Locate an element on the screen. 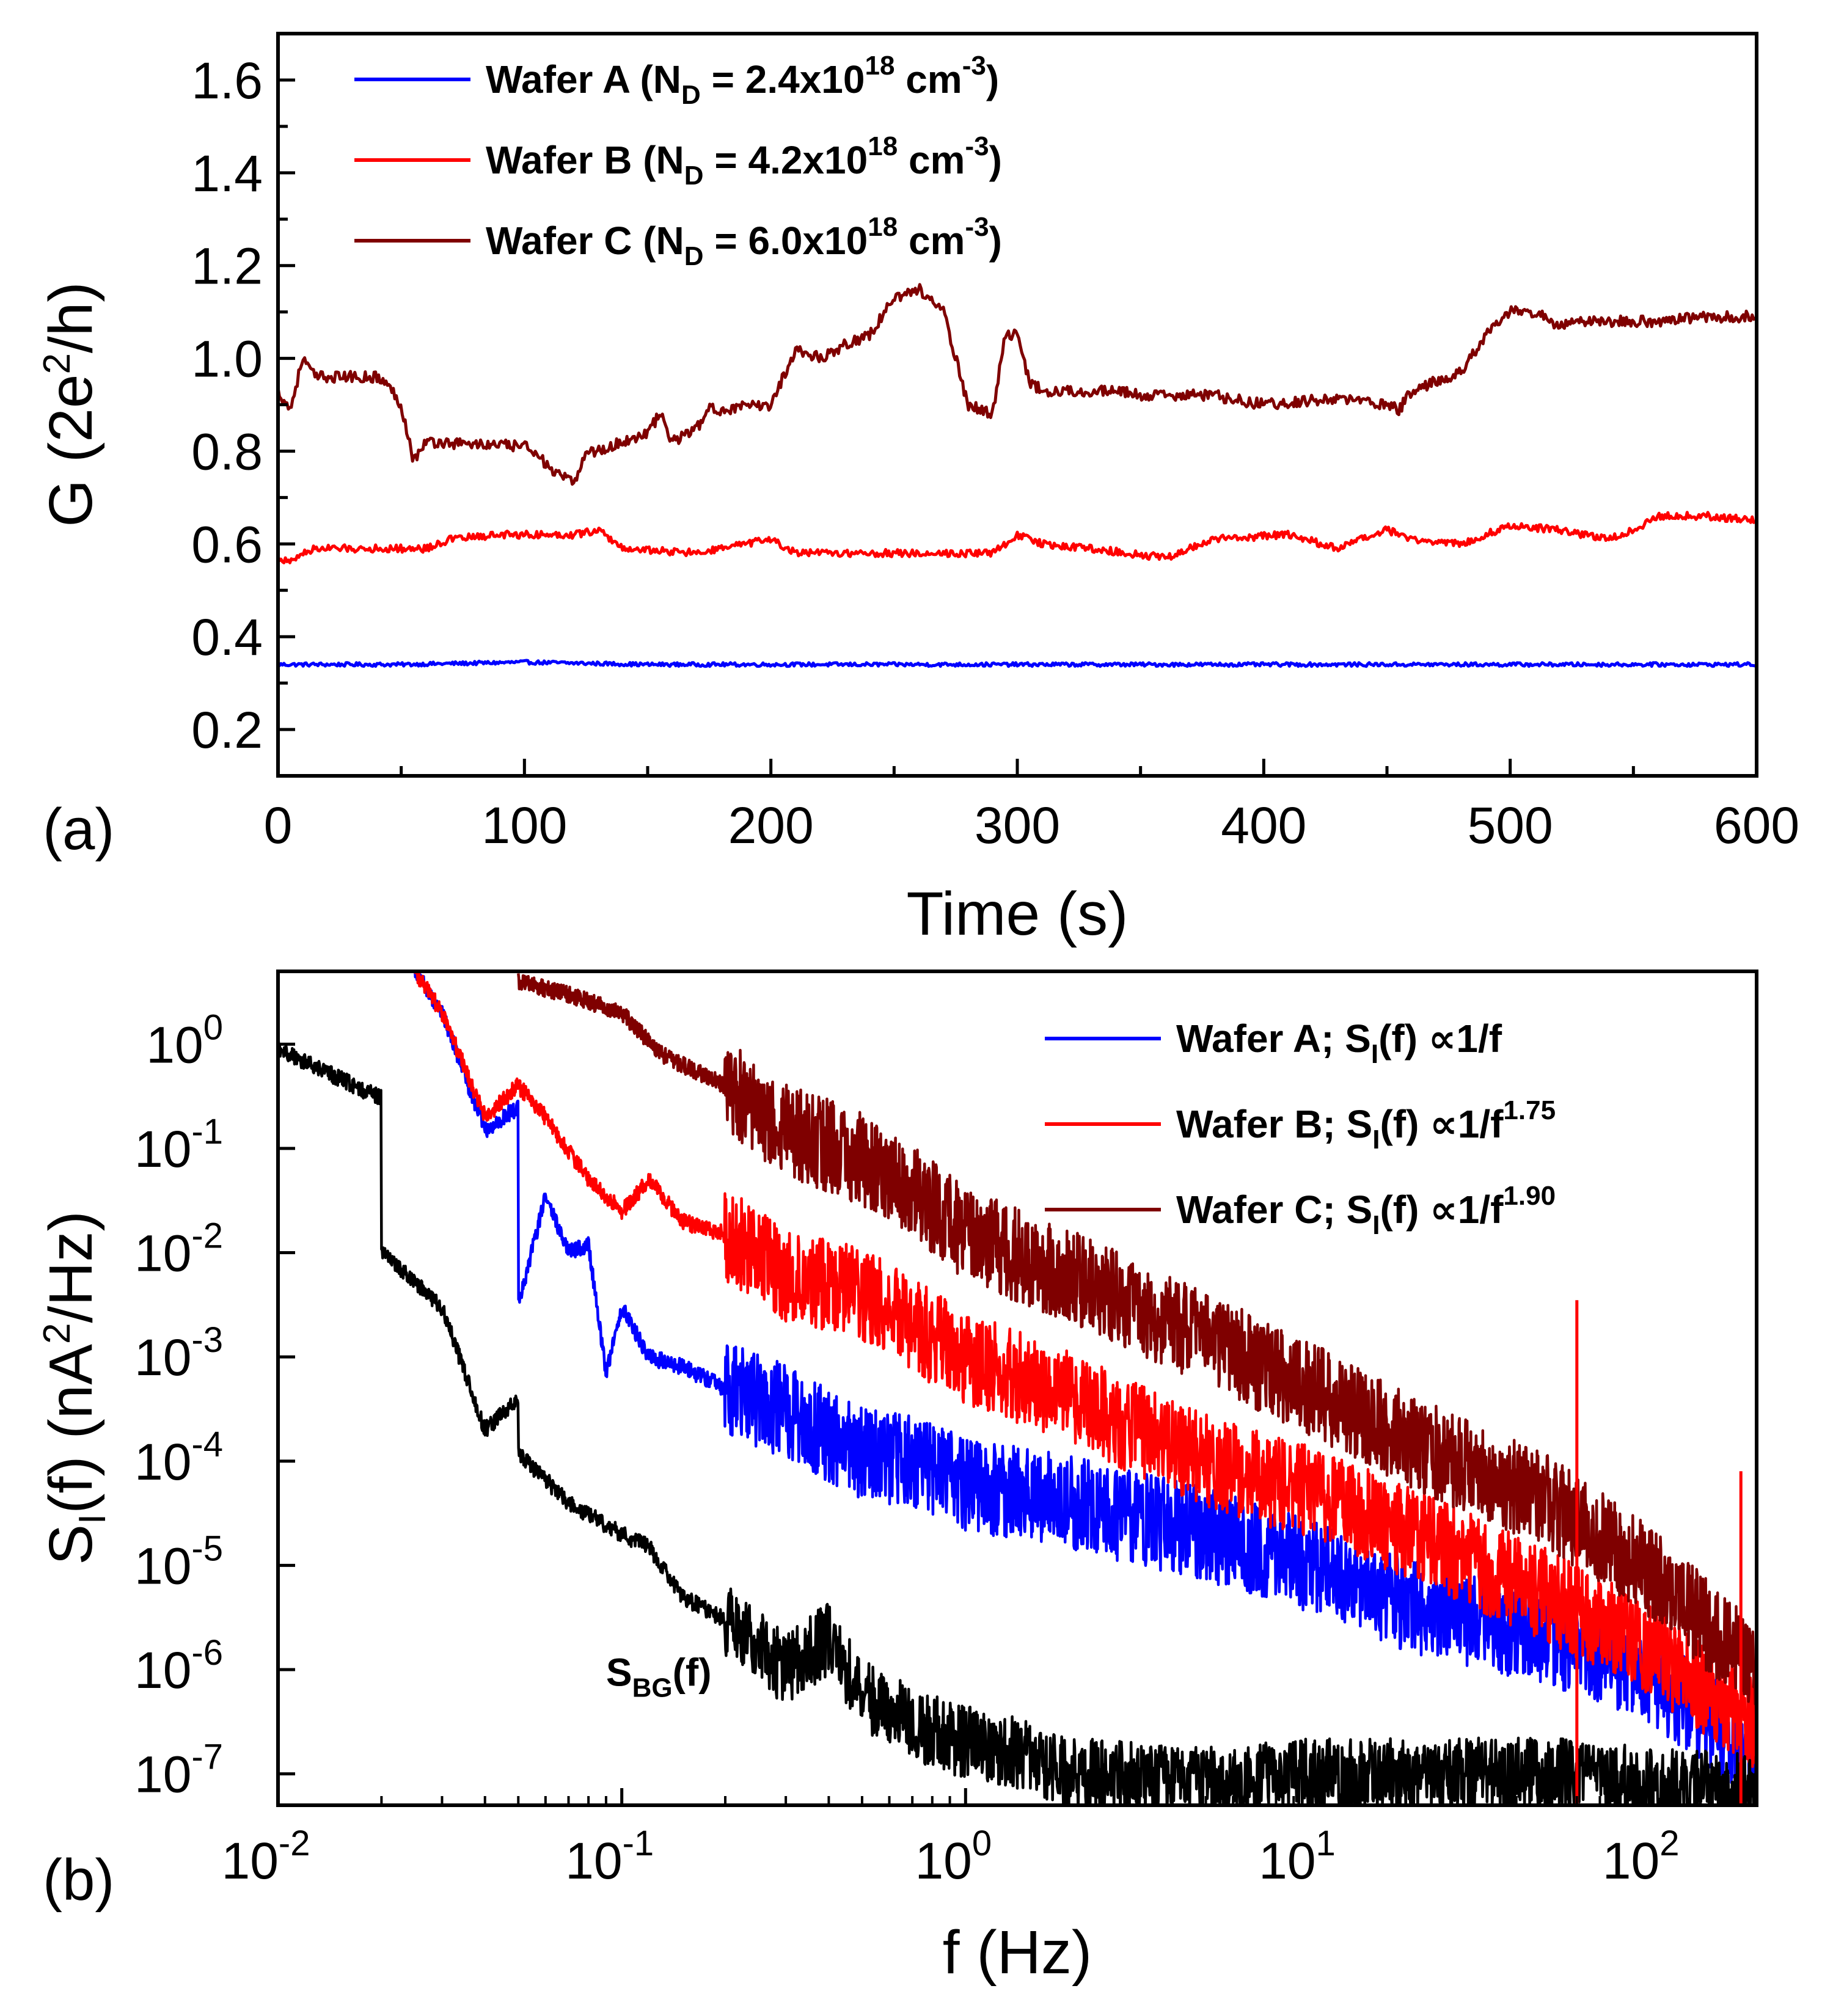 This screenshot has width=1833, height=2016. panel-a-x-tick-label-2: 200 is located at coordinates (771, 826).